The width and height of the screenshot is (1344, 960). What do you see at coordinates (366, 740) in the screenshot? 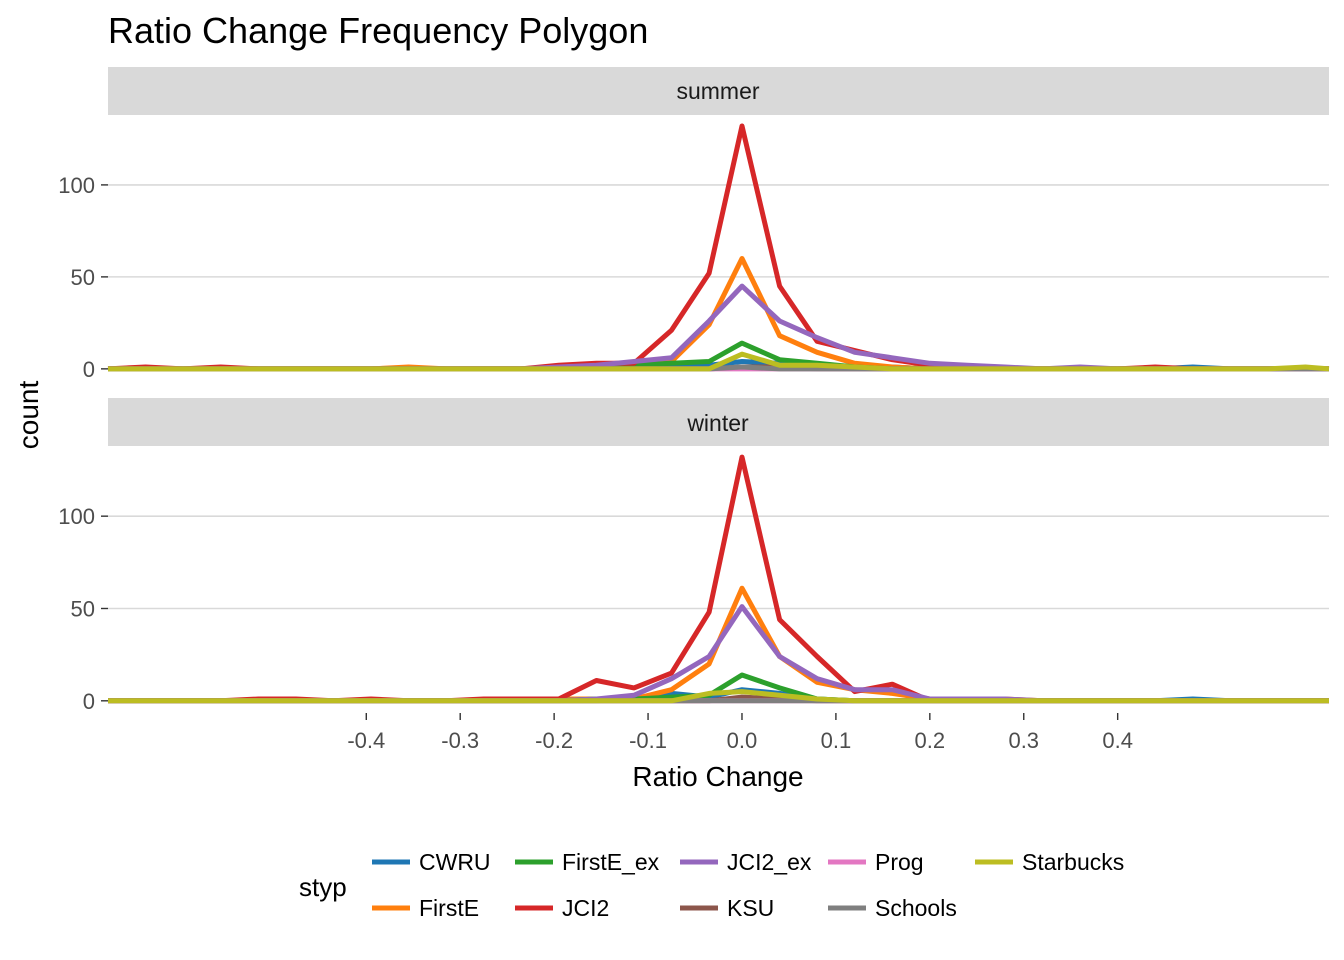
I see `x-tick-label--0.4: -0.4` at bounding box center [366, 740].